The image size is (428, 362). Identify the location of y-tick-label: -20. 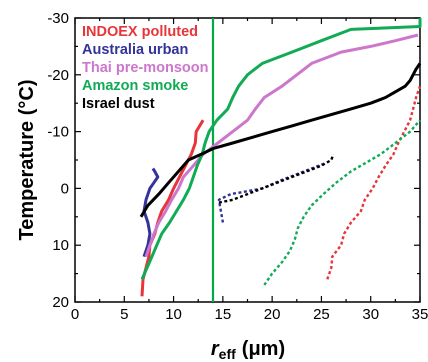
(58, 75).